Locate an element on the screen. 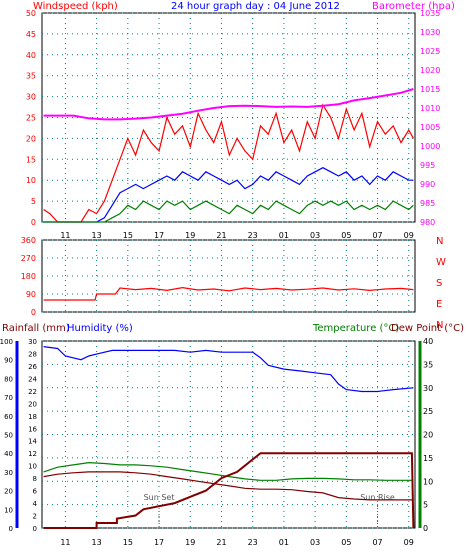 The height and width of the screenshot is (555, 468). series-humidity is located at coordinates (228, 369).